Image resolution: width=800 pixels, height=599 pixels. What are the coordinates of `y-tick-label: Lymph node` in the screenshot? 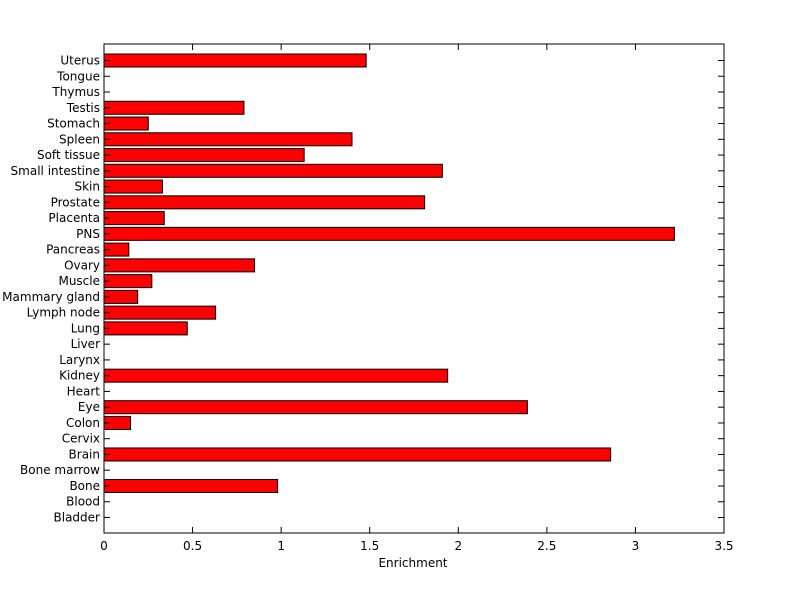 It's located at (63, 313).